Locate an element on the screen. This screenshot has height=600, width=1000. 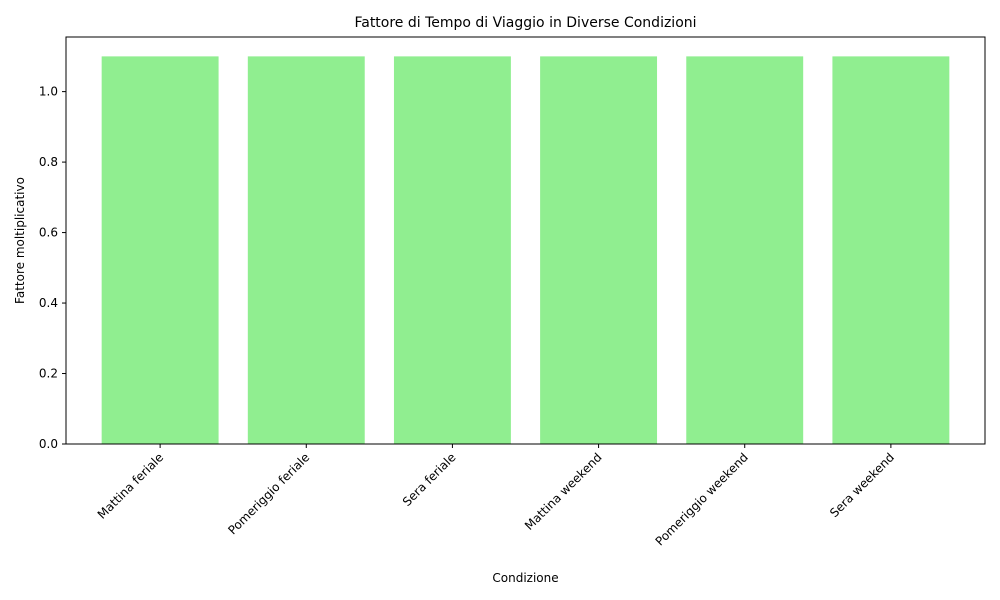
y-tick-label: 0.6 is located at coordinates (48, 233).